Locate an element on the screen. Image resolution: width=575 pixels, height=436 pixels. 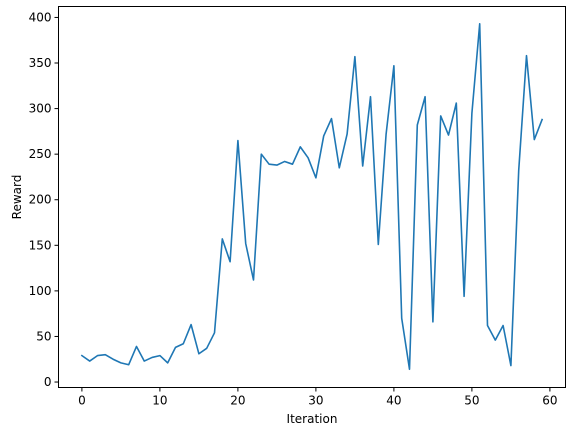
y-tick-label: 350 is located at coordinates (40, 63).